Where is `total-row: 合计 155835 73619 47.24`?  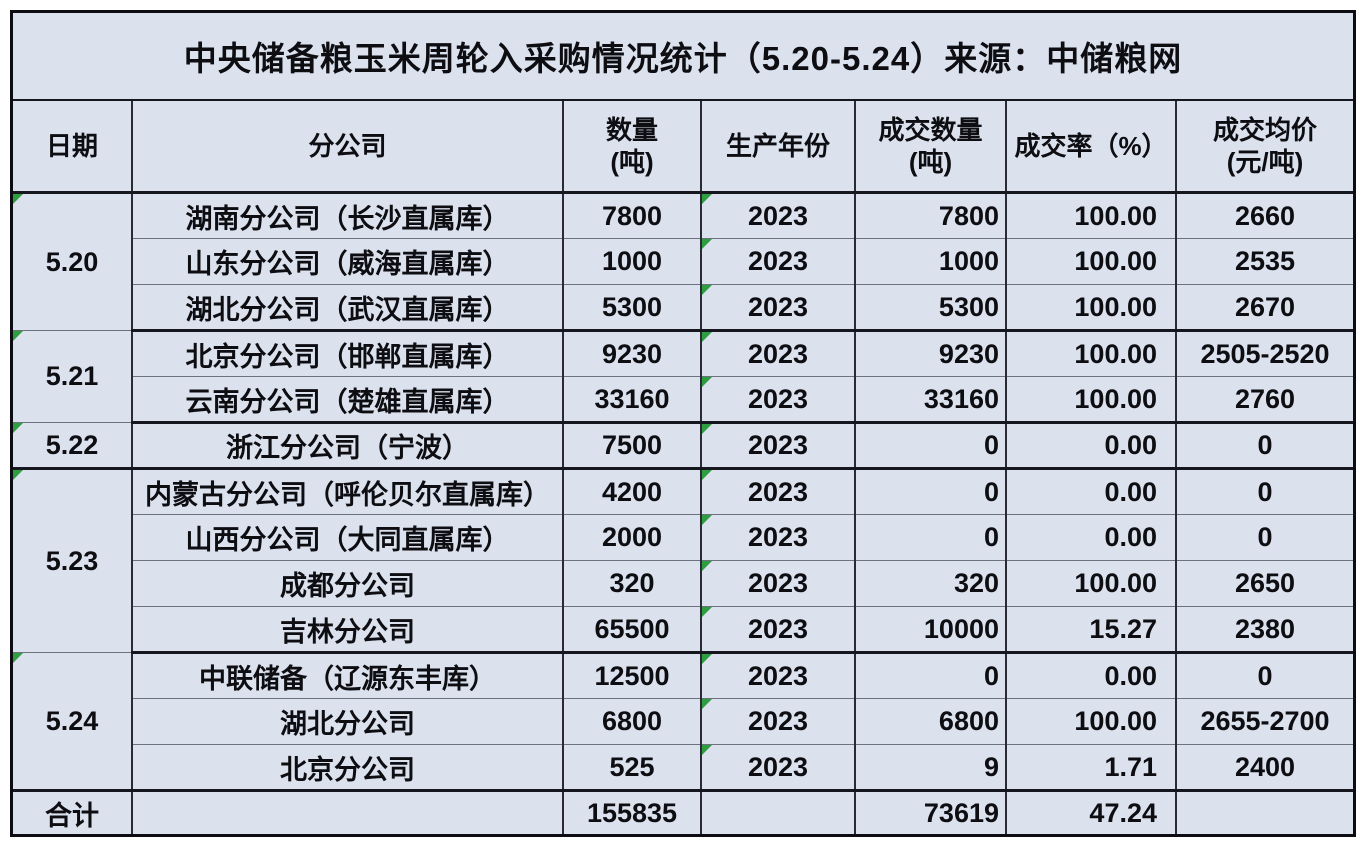 total-row: 合计 155835 73619 47.24 is located at coordinates (683, 811).